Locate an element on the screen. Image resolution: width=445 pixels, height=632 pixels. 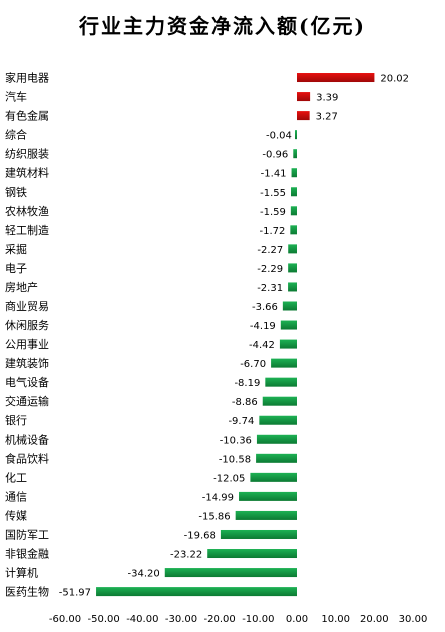
value-label: 20.02 is located at coordinates (394, 79).